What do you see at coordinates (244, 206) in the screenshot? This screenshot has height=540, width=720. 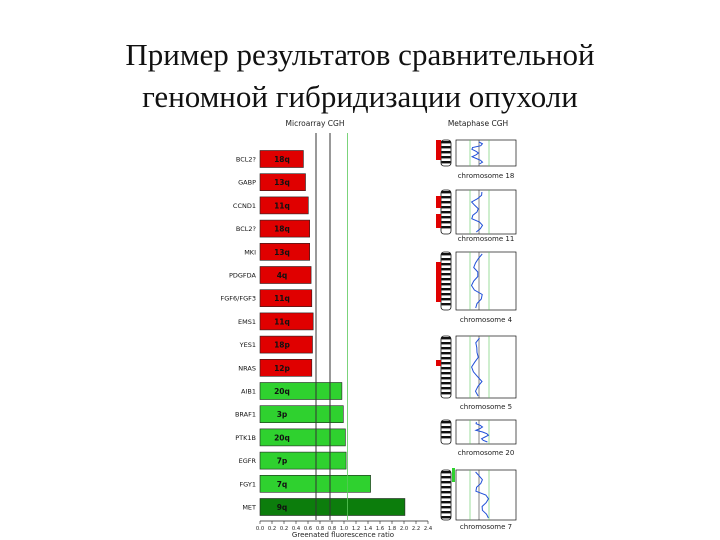 I see `category-label: CCND1` at bounding box center [244, 206].